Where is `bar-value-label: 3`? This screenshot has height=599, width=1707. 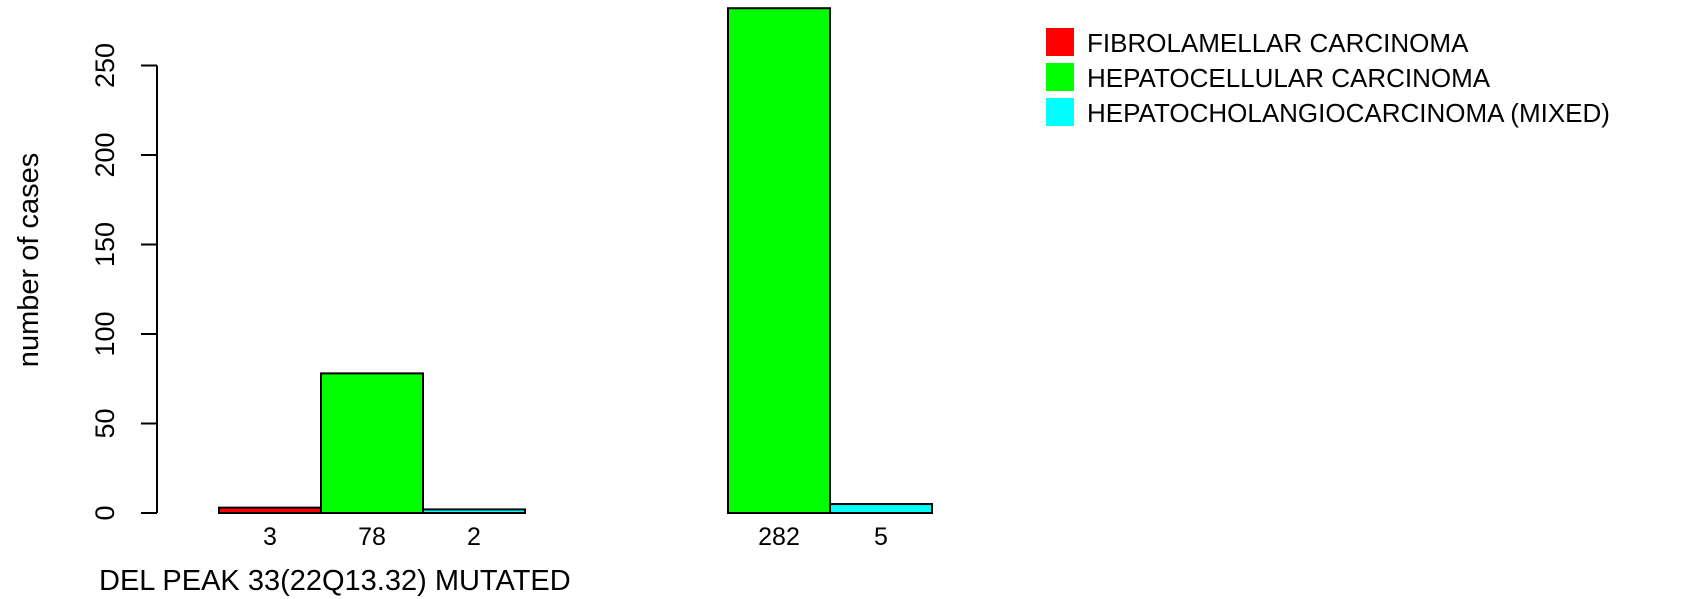 bar-value-label: 3 is located at coordinates (270, 537).